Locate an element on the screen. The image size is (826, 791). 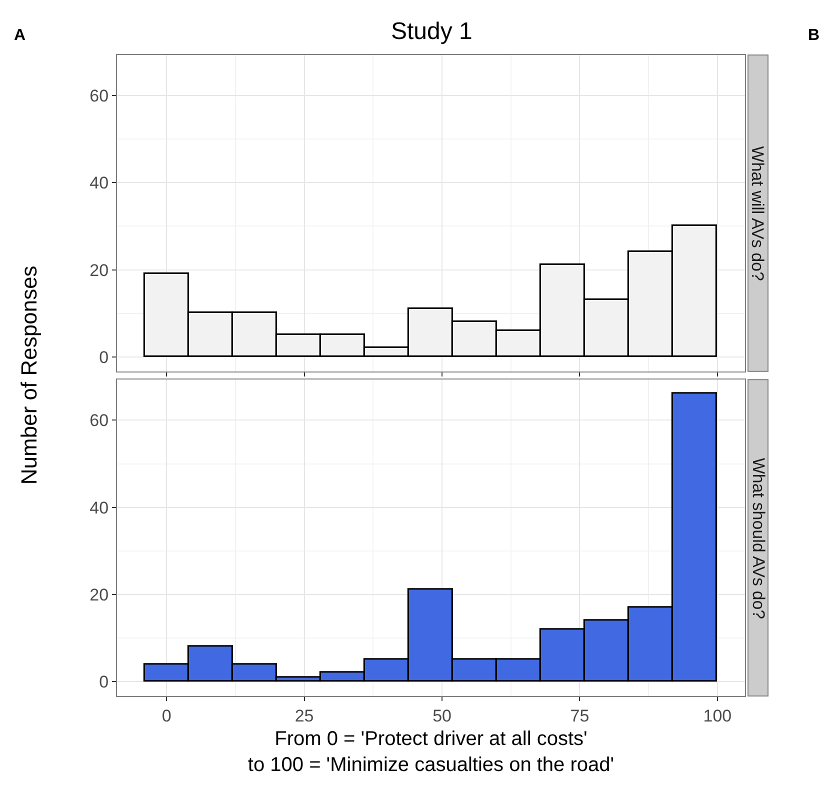
x-tick-label: 0 is located at coordinates (167, 716).